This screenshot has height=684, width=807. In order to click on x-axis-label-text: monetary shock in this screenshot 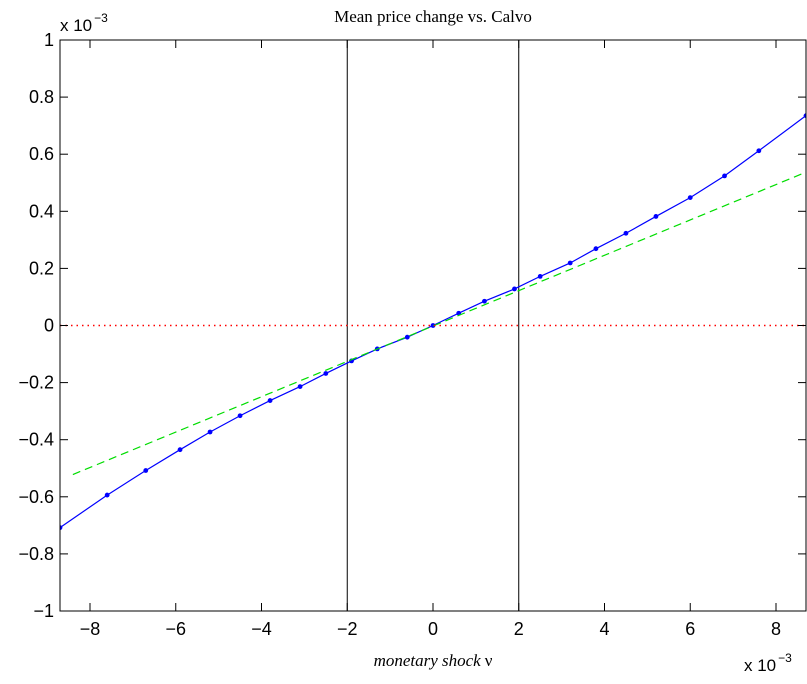, I will do `click(428, 660)`.